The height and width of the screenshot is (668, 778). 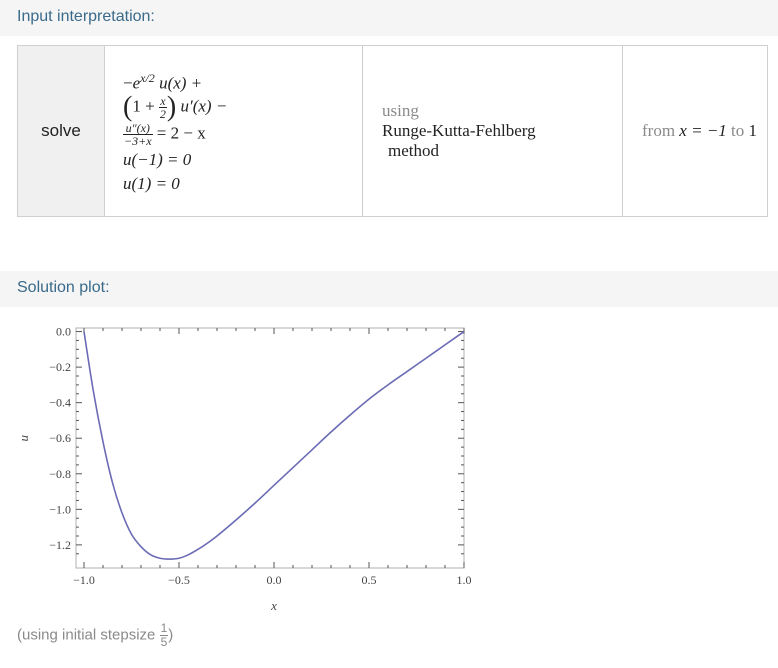 What do you see at coordinates (179, 580) in the screenshot?
I see `x-tick-label: −0.5` at bounding box center [179, 580].